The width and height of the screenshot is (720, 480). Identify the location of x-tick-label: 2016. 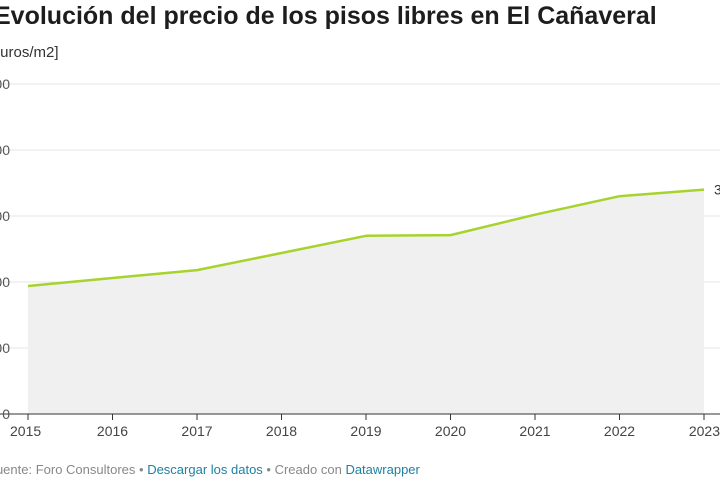
(112, 431).